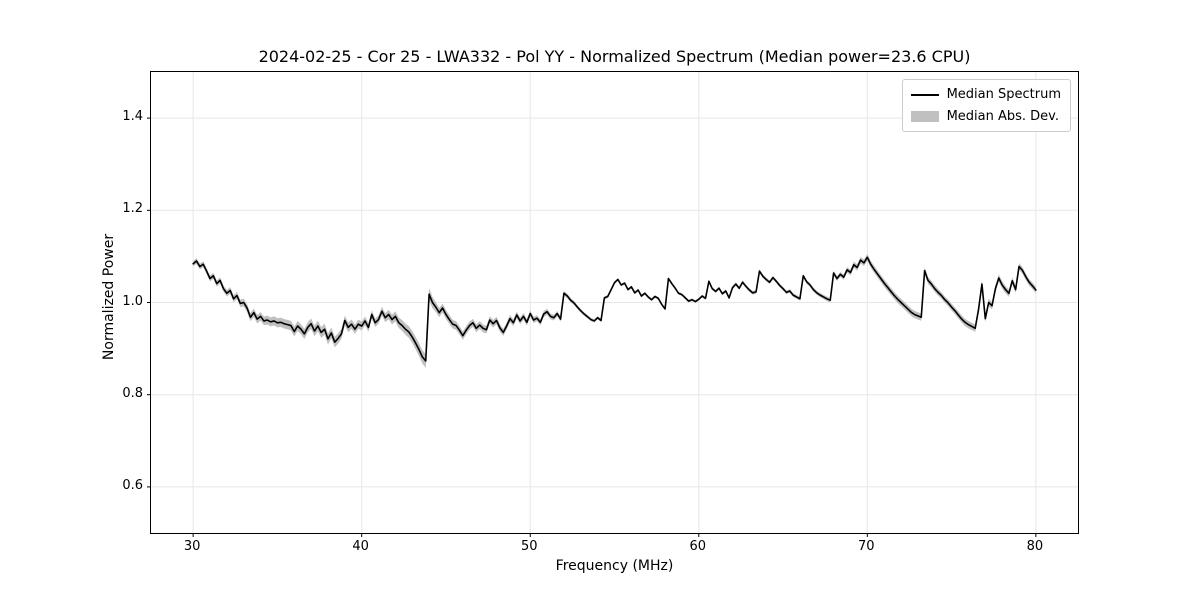 The height and width of the screenshot is (600, 1200). Describe the element at coordinates (1003, 94) in the screenshot. I see `legend-label-median-spectrum: Median Spectrum` at that location.